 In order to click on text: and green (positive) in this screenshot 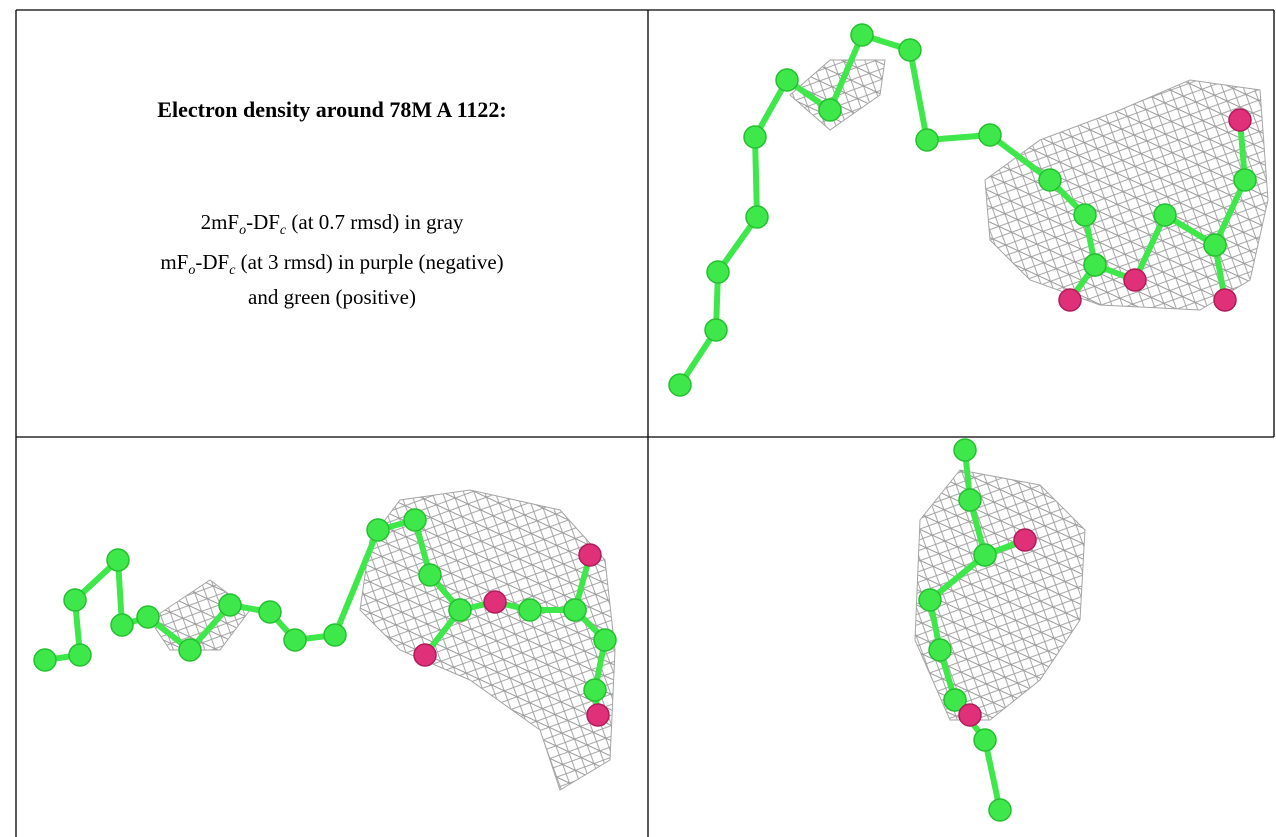, I will do `click(332, 297)`.